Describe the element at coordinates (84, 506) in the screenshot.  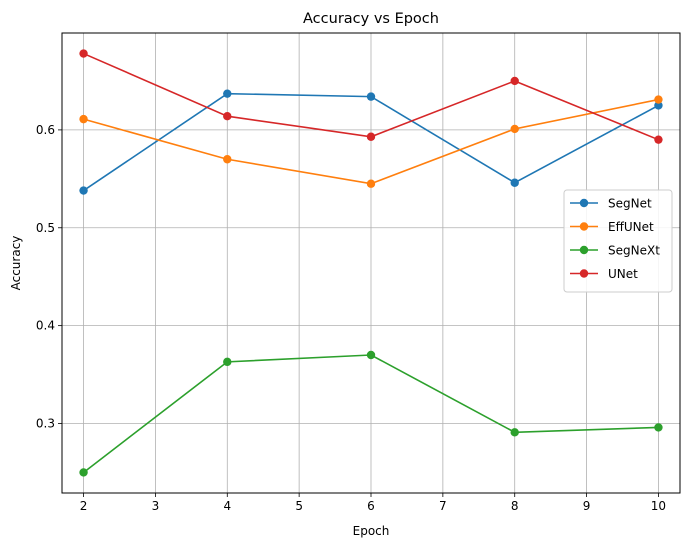
I see `x-tick-label: 2` at that location.